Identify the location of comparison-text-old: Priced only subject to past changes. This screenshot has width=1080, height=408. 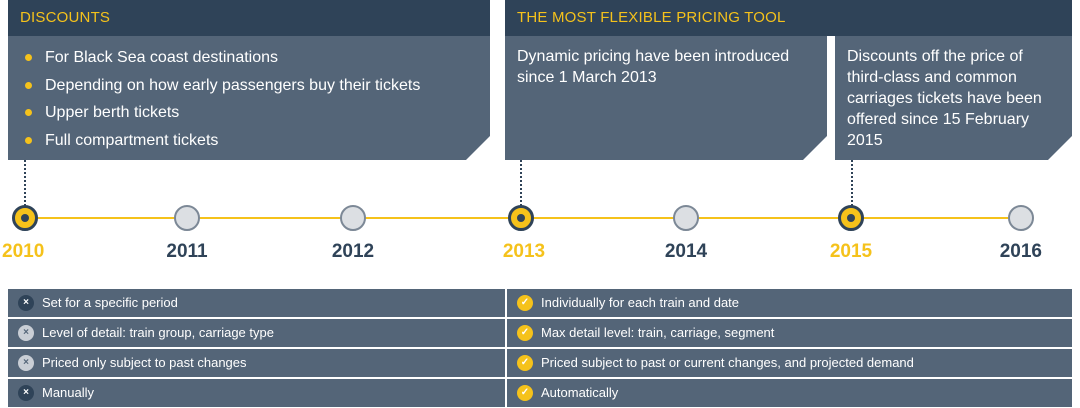
(144, 362).